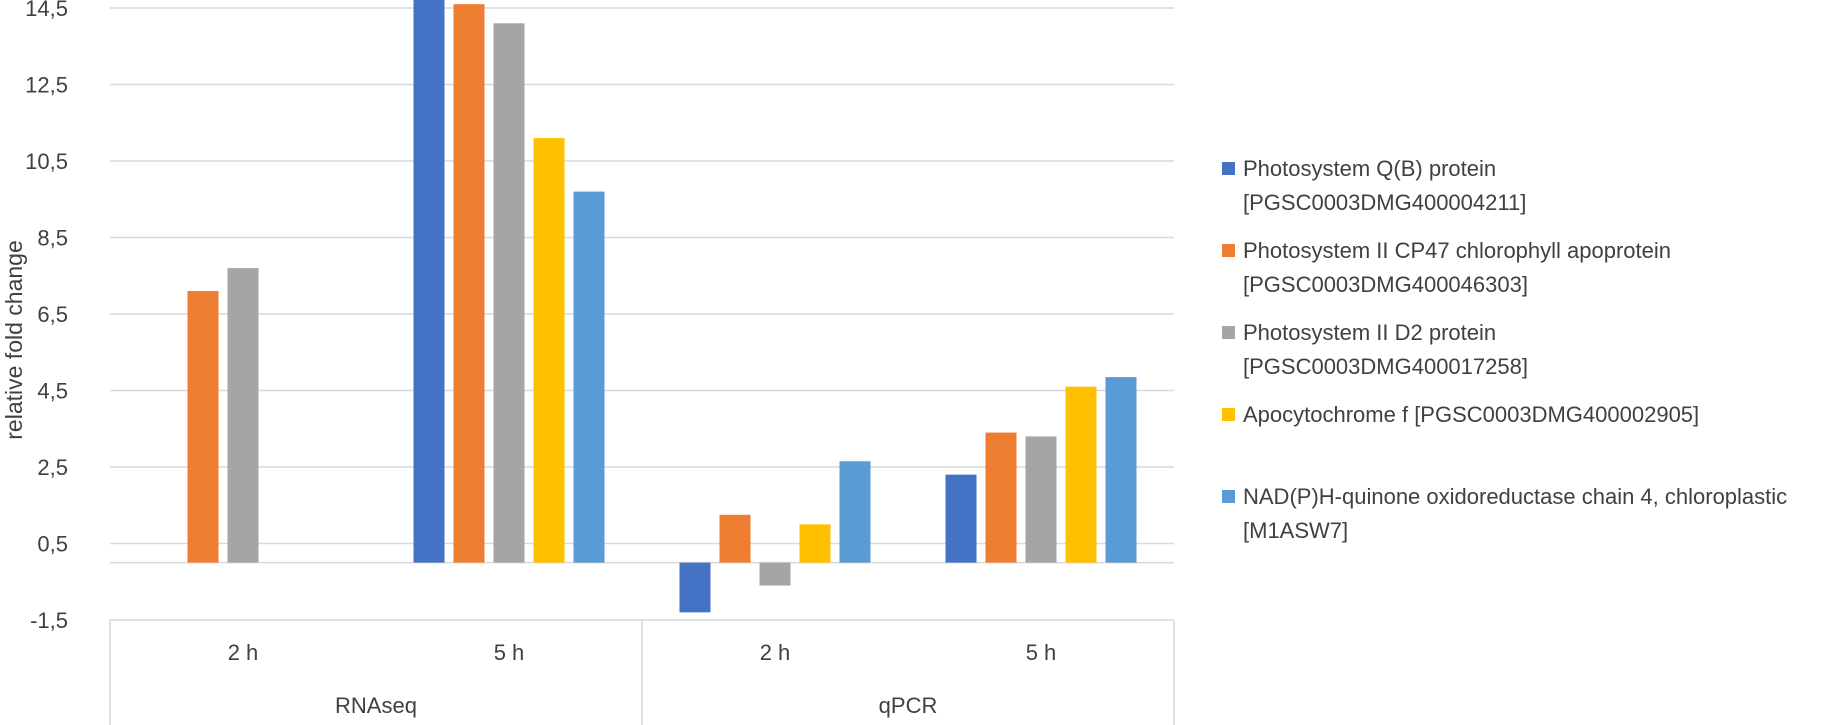  What do you see at coordinates (49, 620) in the screenshot?
I see `y-tick-label: -1,5` at bounding box center [49, 620].